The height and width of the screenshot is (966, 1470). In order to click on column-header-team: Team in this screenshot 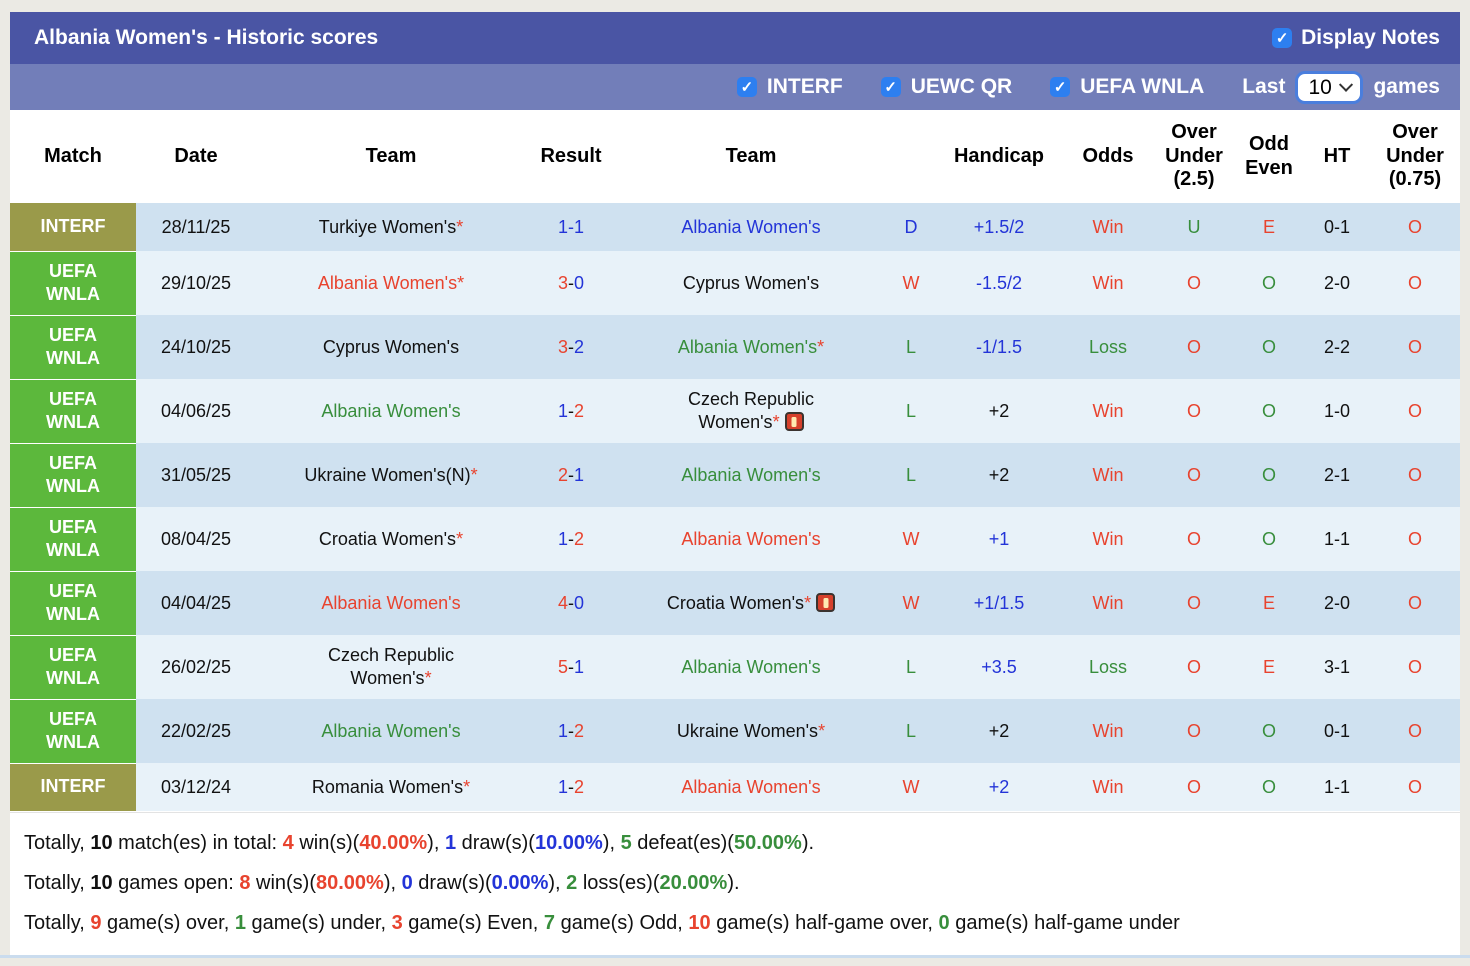, I will do `click(751, 156)`.